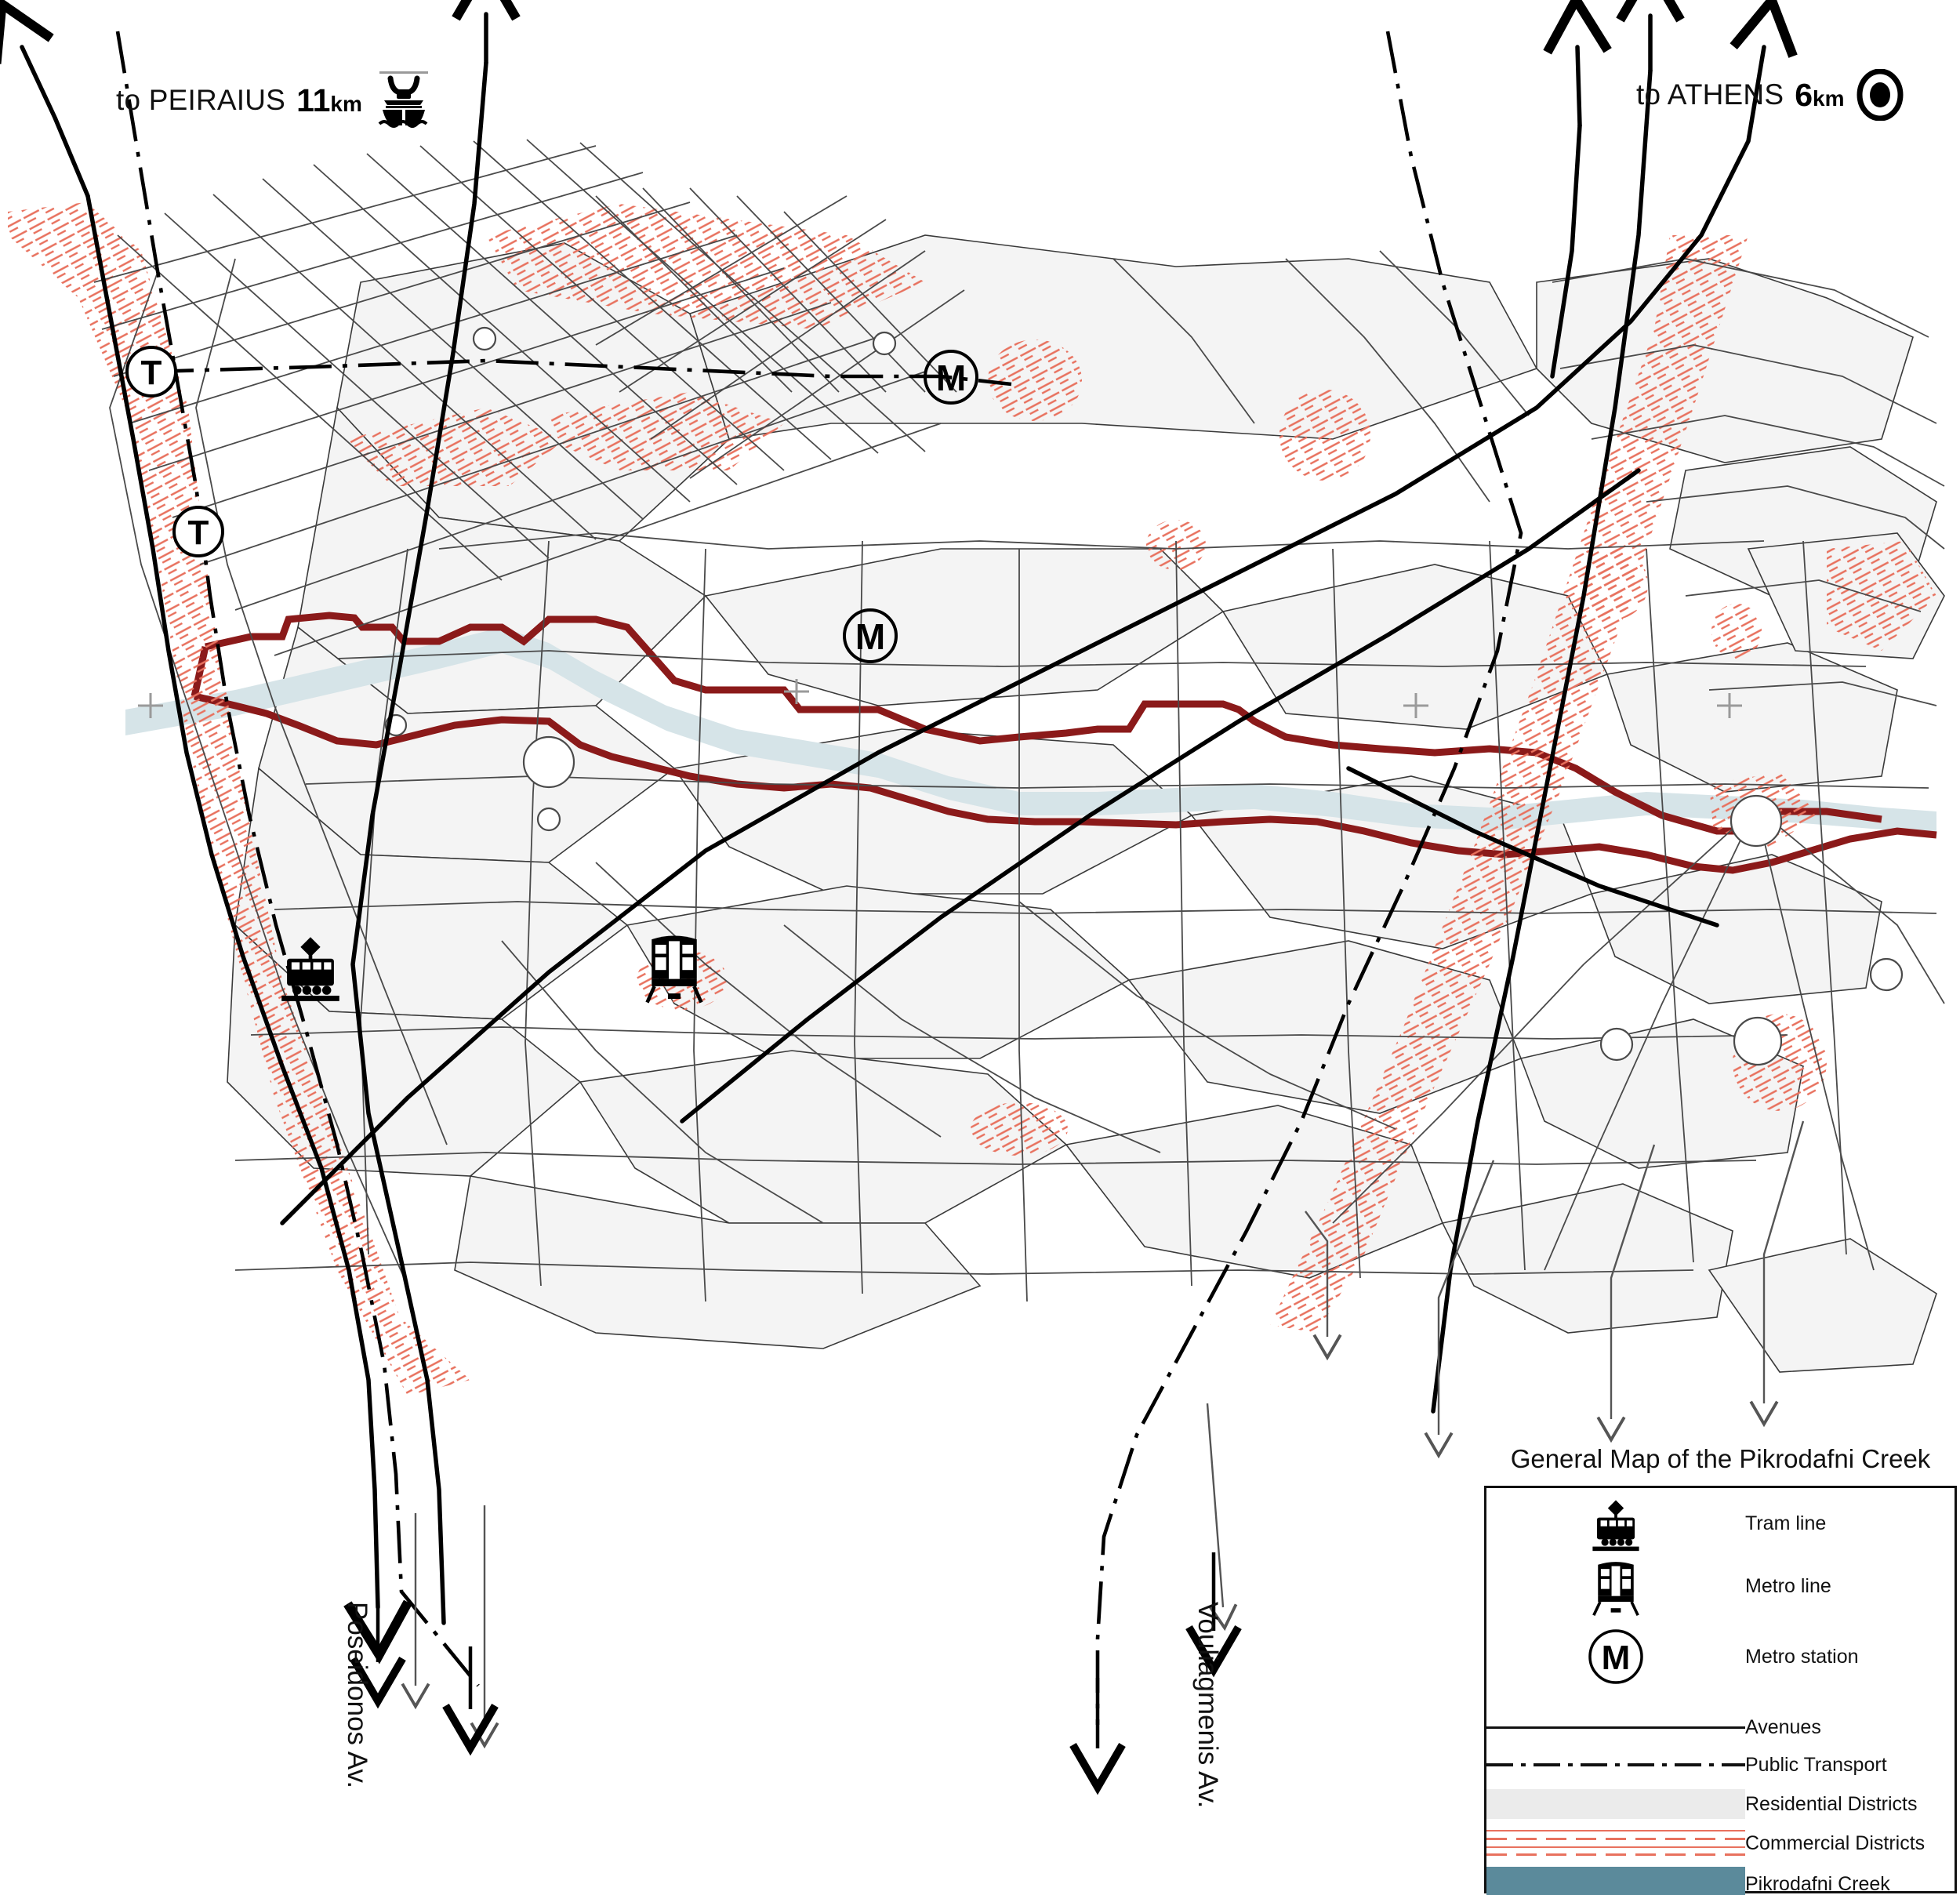 This screenshot has width=1960, height=1895. I want to click on commercial-swatch, so click(1615, 1843).